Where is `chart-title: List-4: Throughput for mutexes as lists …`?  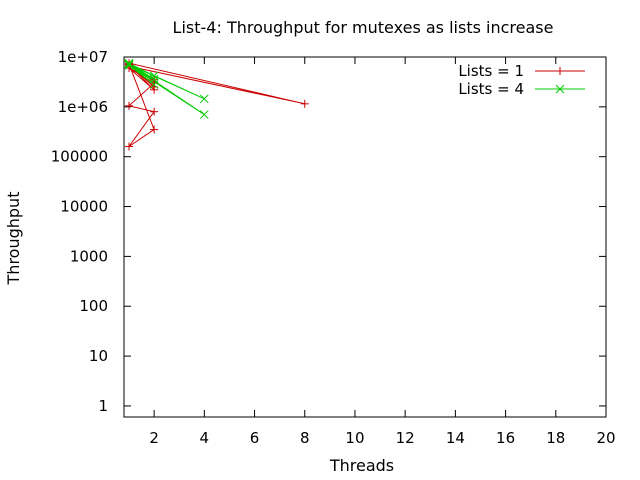
chart-title: List-4: Throughput for mutexes as lists … is located at coordinates (363, 27).